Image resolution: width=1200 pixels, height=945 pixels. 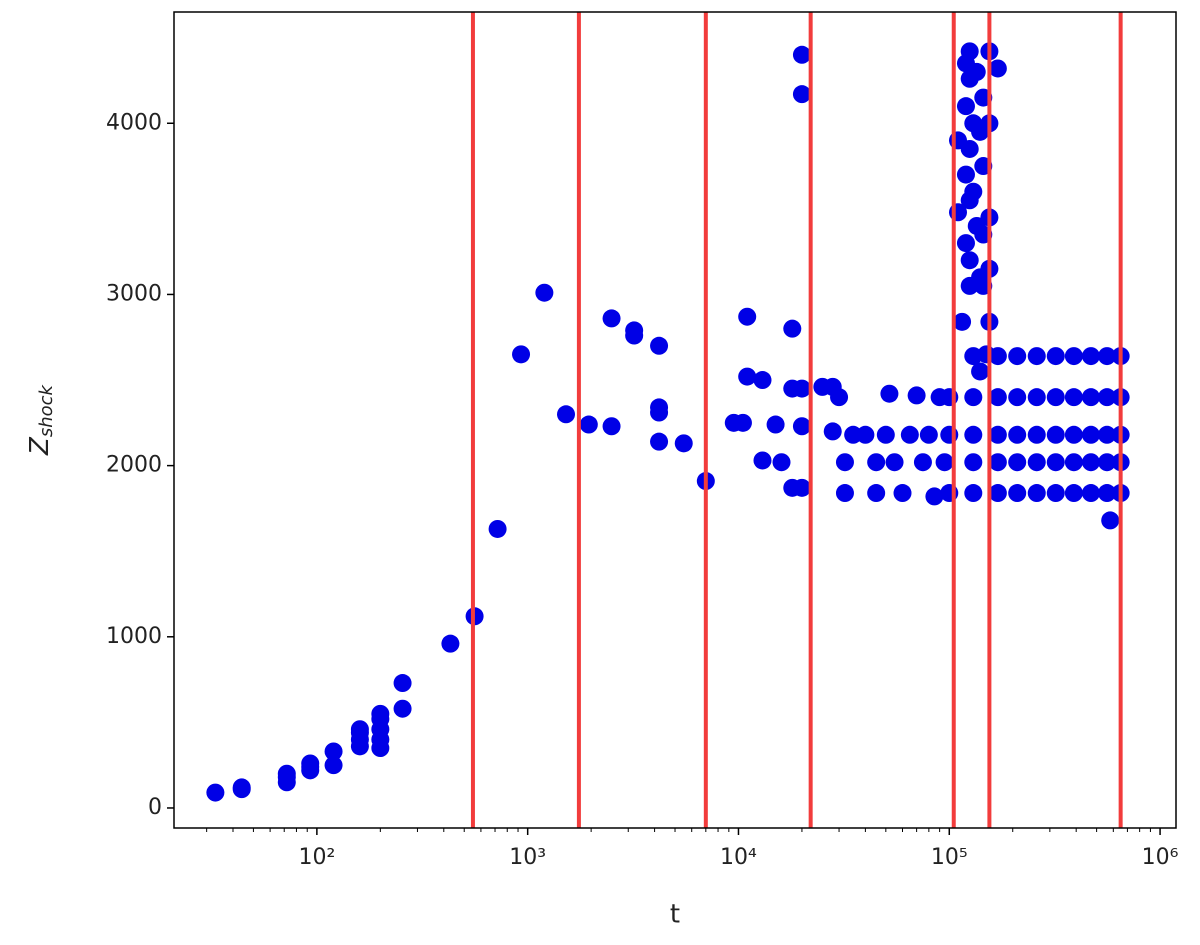 What do you see at coordinates (316, 857) in the screenshot?
I see `x-tick-label: 10²` at bounding box center [316, 857].